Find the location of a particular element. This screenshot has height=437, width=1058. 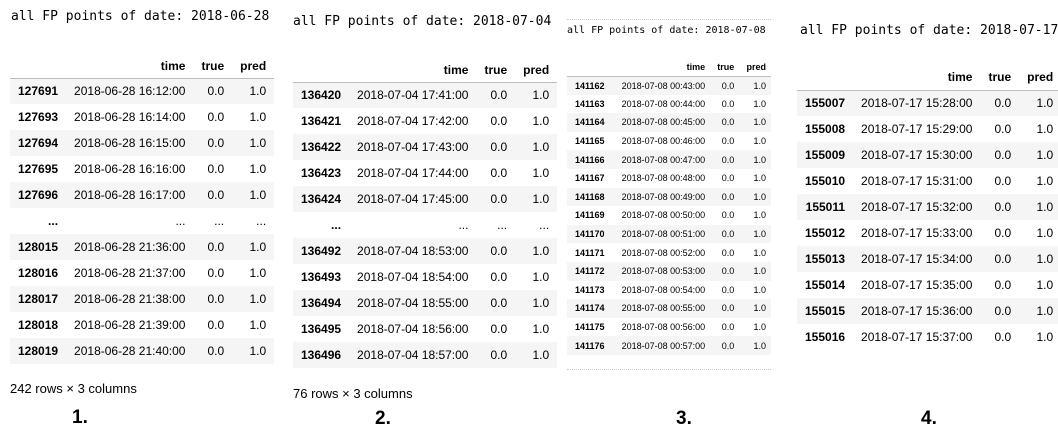

cell-time: 2018-07-17 15:34:00 is located at coordinates (917, 259).